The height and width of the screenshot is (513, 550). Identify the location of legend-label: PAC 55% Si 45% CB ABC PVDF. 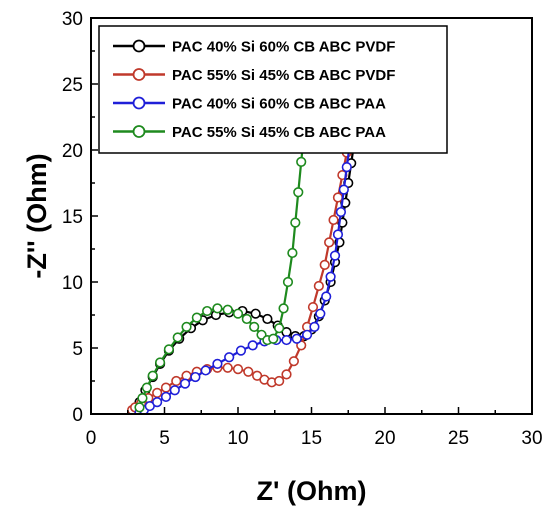
(283, 75).